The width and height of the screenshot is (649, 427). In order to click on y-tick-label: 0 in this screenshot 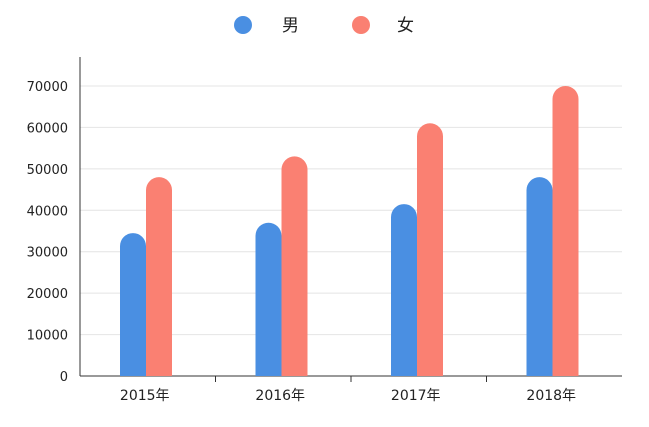, I will do `click(64, 377)`.